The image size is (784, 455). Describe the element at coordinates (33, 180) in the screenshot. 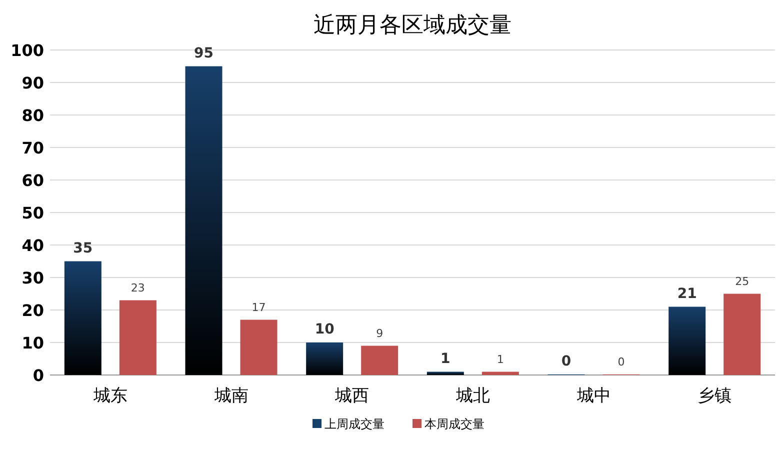

I see `y-tick-label: 60` at that location.